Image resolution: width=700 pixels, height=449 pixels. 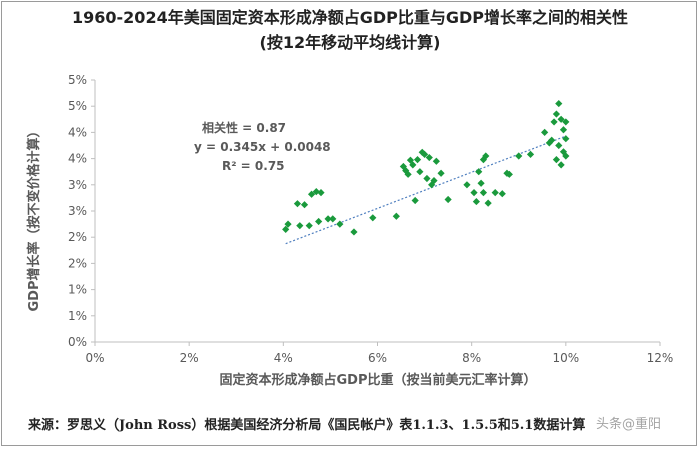 What do you see at coordinates (34, 218) in the screenshot?
I see `y-axis-title: GDP增长率（按不变价格计算）` at bounding box center [34, 218].